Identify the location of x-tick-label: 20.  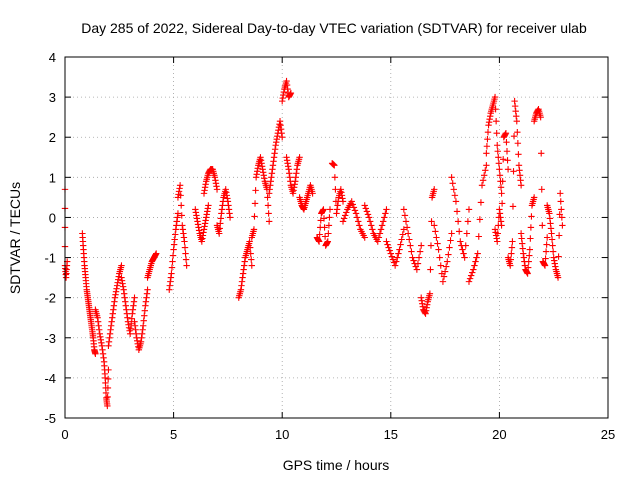
(499, 434).